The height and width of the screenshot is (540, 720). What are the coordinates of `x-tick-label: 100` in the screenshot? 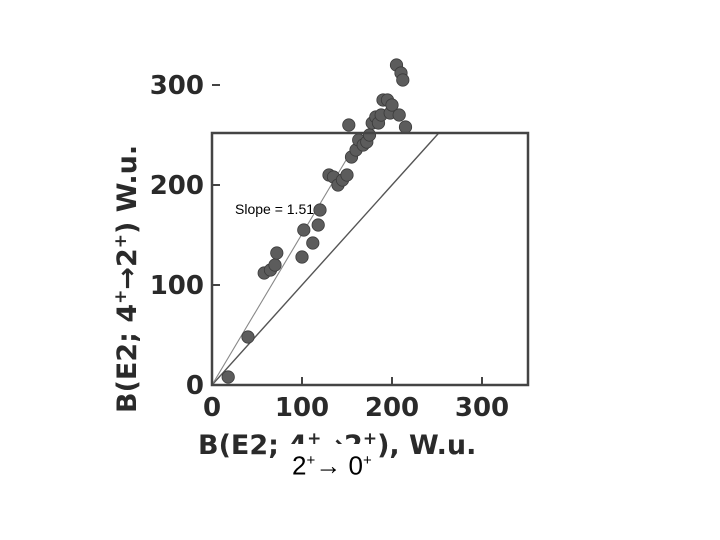 It's located at (302, 408).